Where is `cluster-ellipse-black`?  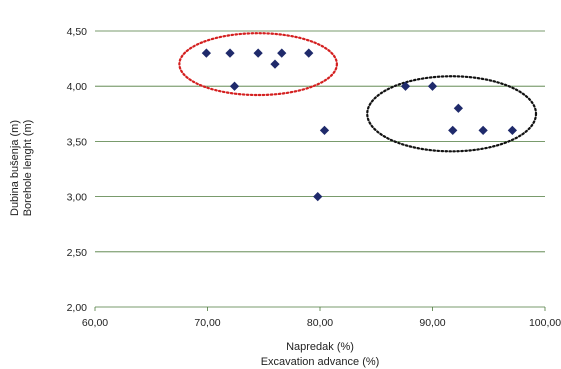
cluster-ellipse-black is located at coordinates (452, 114).